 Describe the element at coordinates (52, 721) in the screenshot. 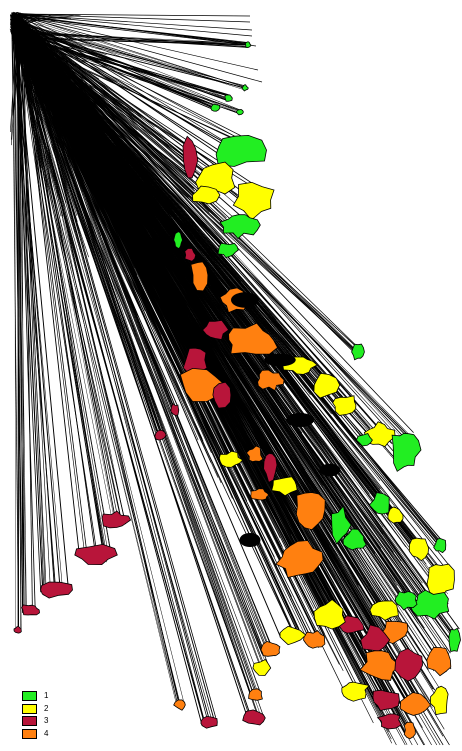

I see `legend-item-3: 3` at that location.